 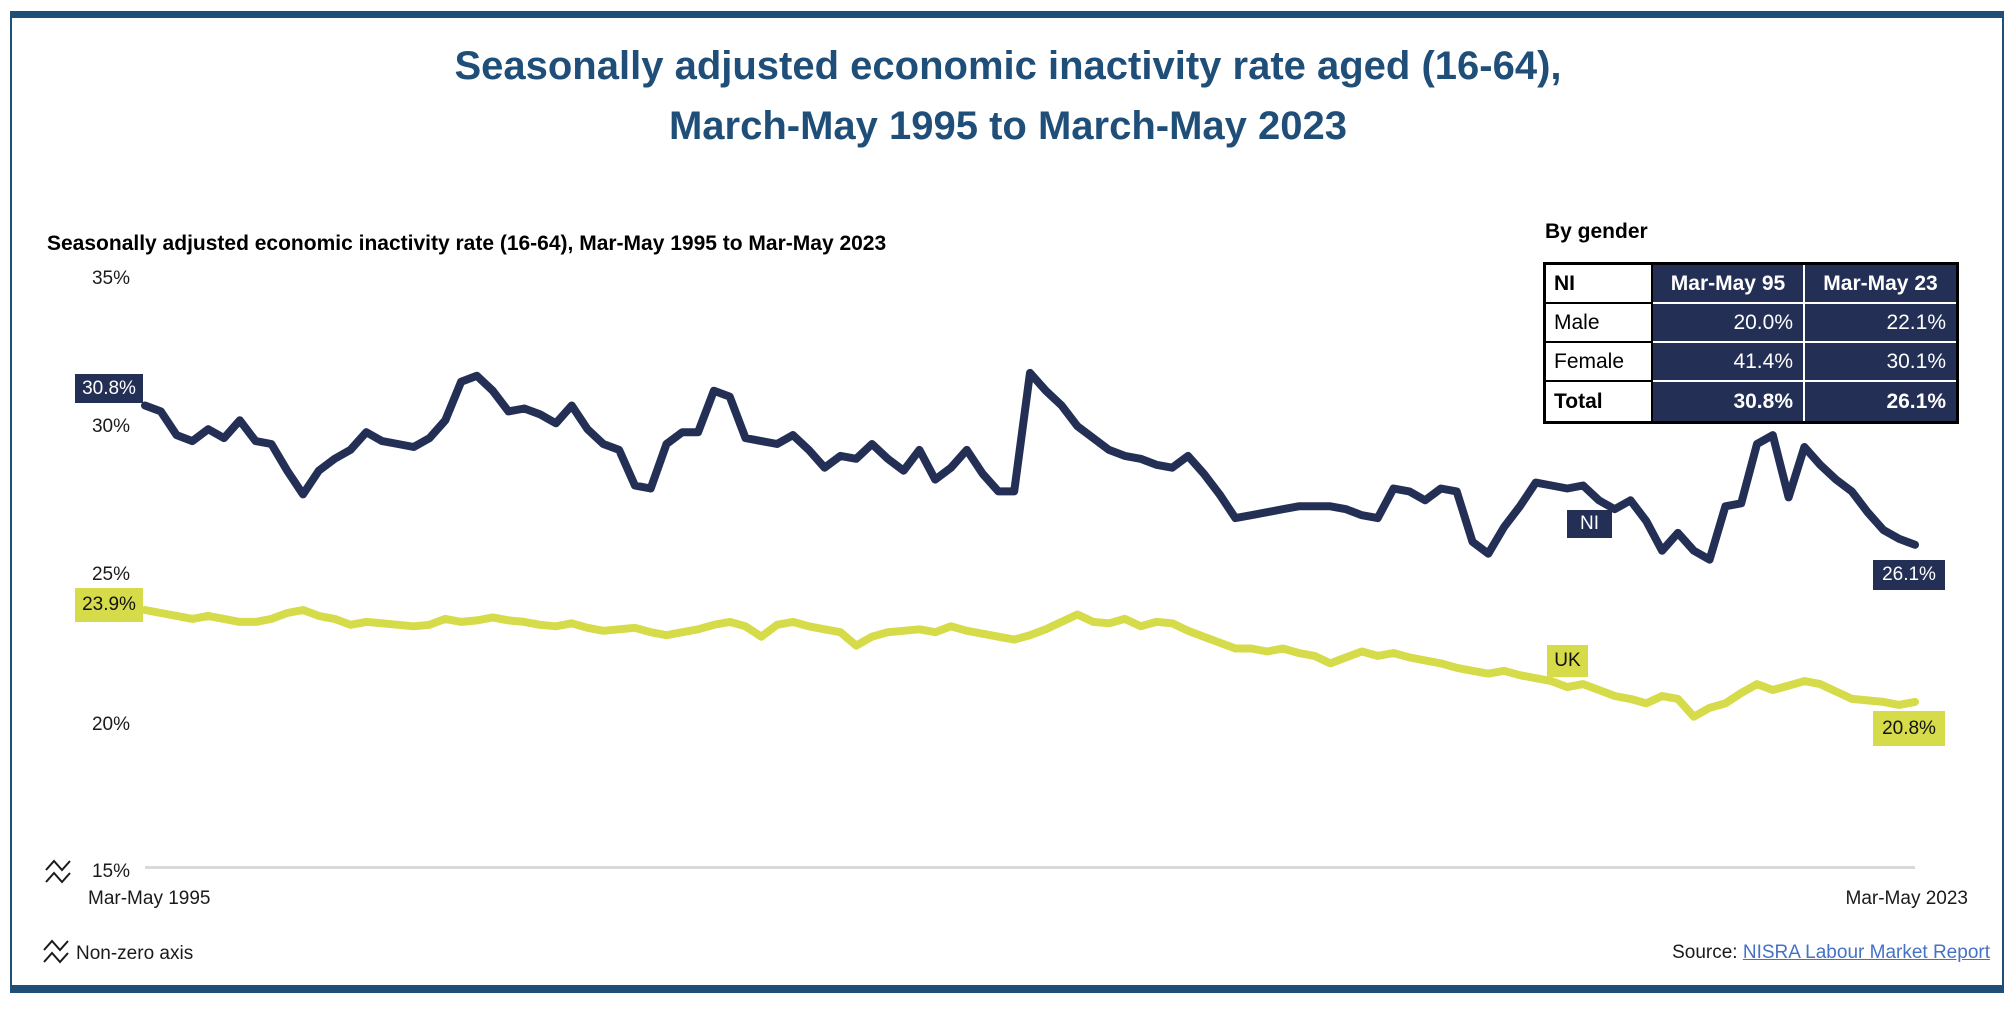 What do you see at coordinates (149, 898) in the screenshot?
I see `x-axis-left-label: Mar-May 1995` at bounding box center [149, 898].